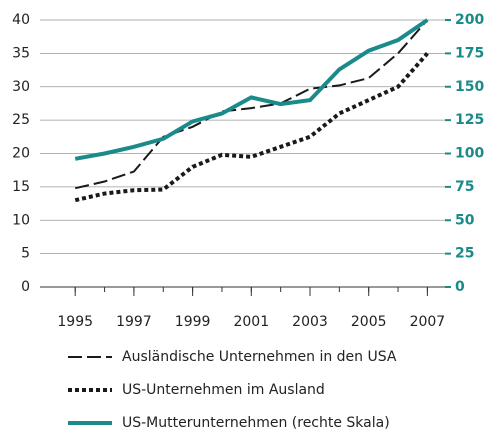  What do you see at coordinates (369, 322) in the screenshot?
I see `x-tick-label: 2005` at bounding box center [369, 322].